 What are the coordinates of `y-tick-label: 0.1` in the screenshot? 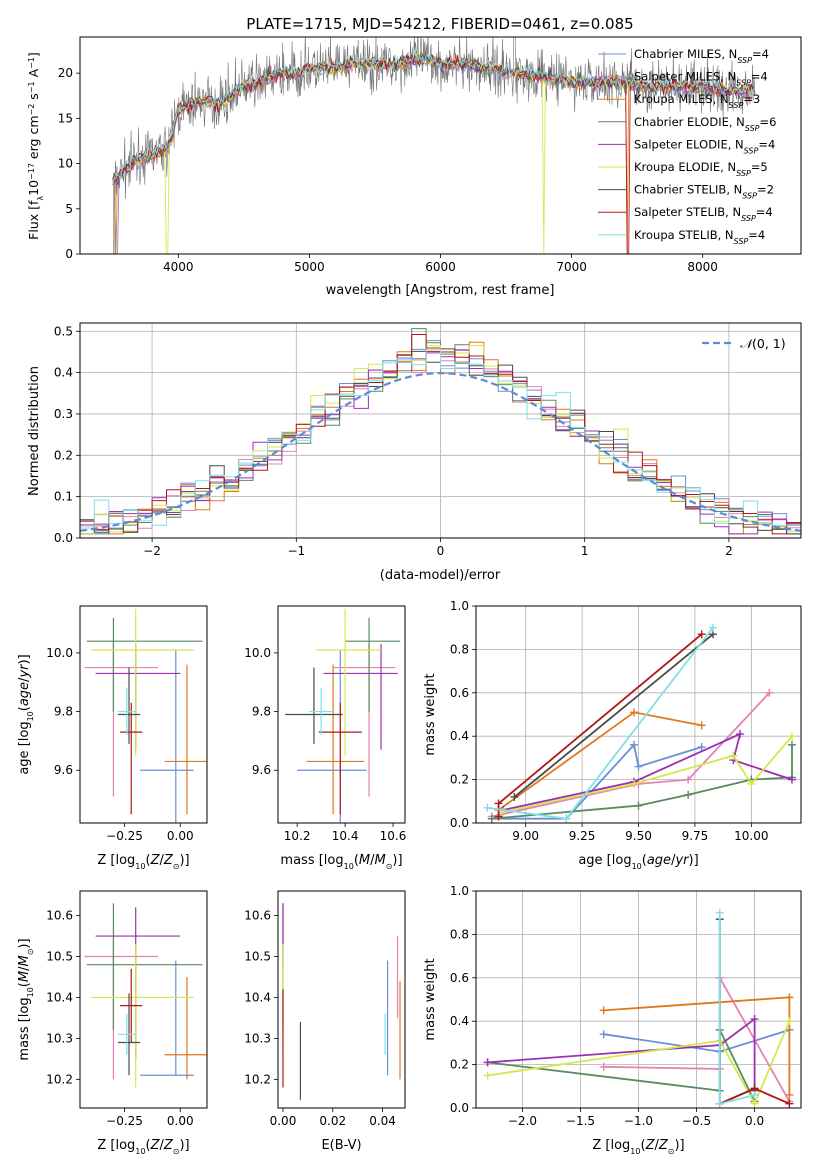 It's located at (63, 497).